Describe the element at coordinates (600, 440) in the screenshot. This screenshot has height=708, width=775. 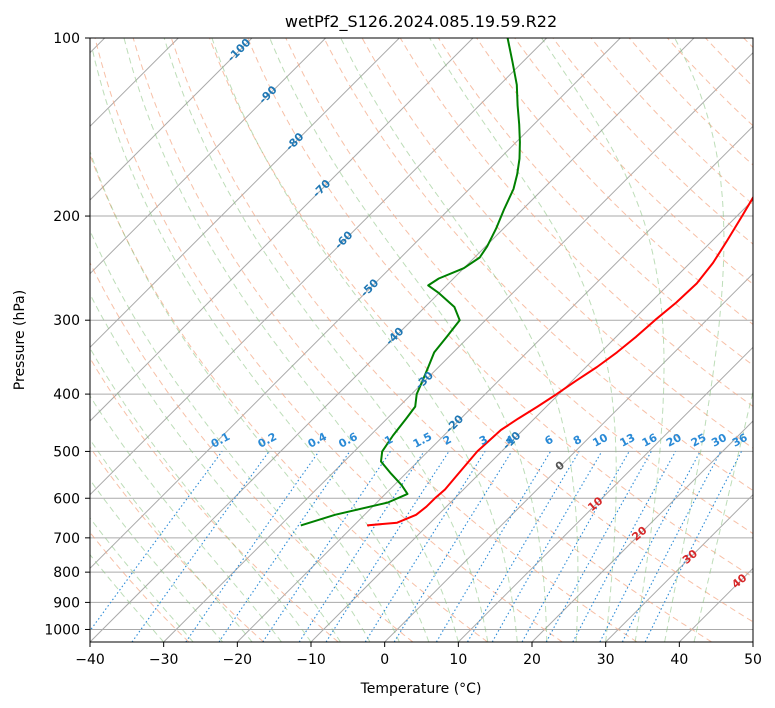
I see `mixing-ratio-label: 10` at that location.